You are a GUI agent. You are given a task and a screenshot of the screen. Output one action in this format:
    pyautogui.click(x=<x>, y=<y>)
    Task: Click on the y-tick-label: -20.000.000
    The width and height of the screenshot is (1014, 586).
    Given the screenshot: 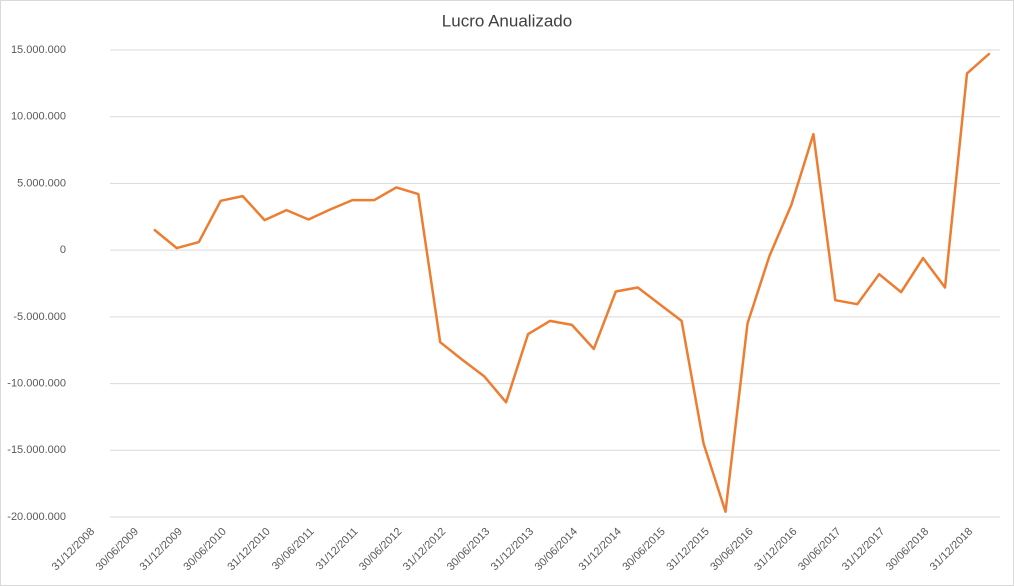 What is the action you would take?
    pyautogui.click(x=36, y=517)
    